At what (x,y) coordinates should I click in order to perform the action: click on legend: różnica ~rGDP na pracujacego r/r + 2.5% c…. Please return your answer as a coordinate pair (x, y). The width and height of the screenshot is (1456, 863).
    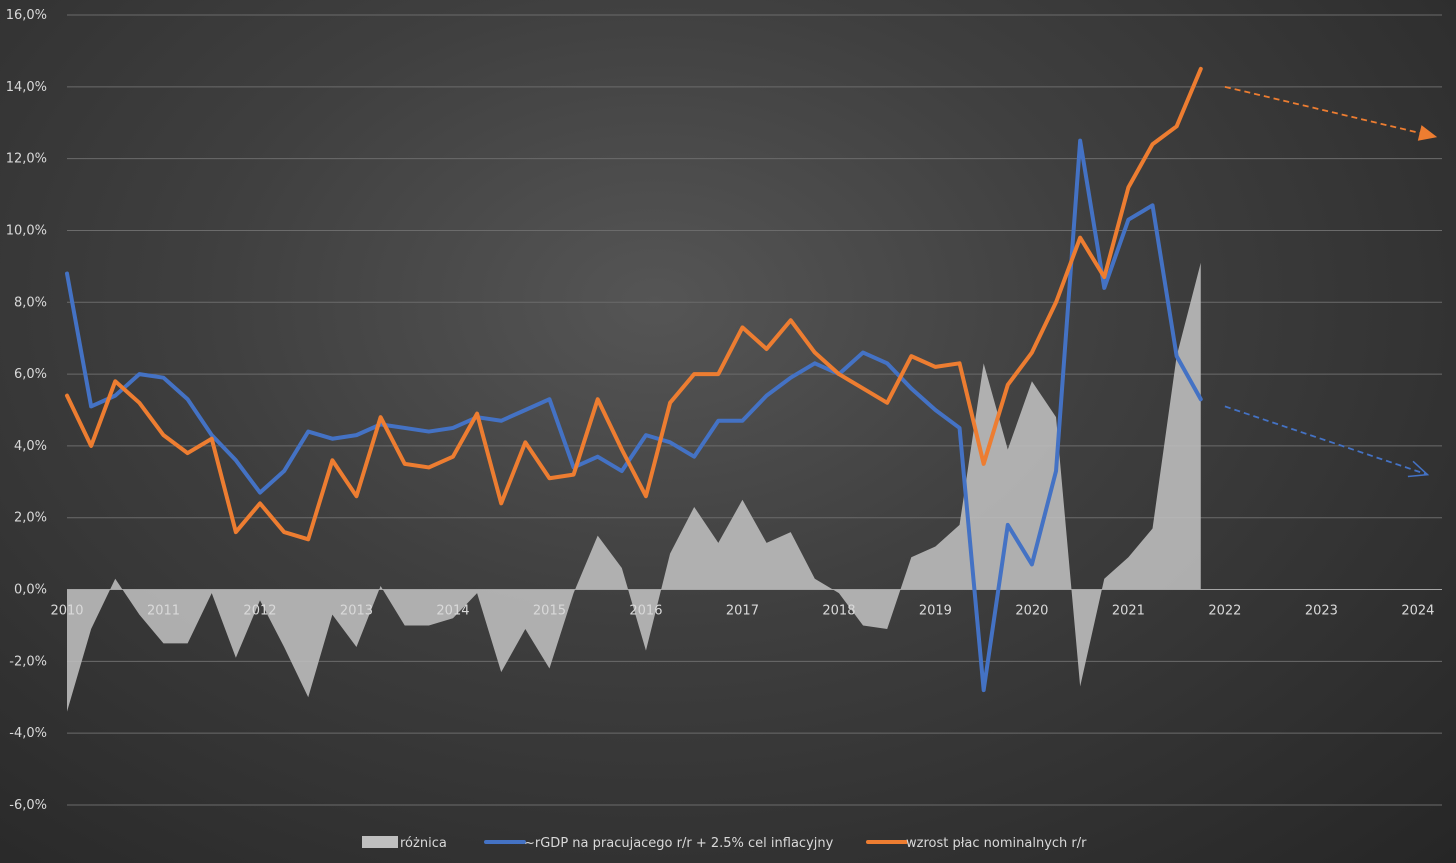
    Looking at the image, I should click on (724, 843).